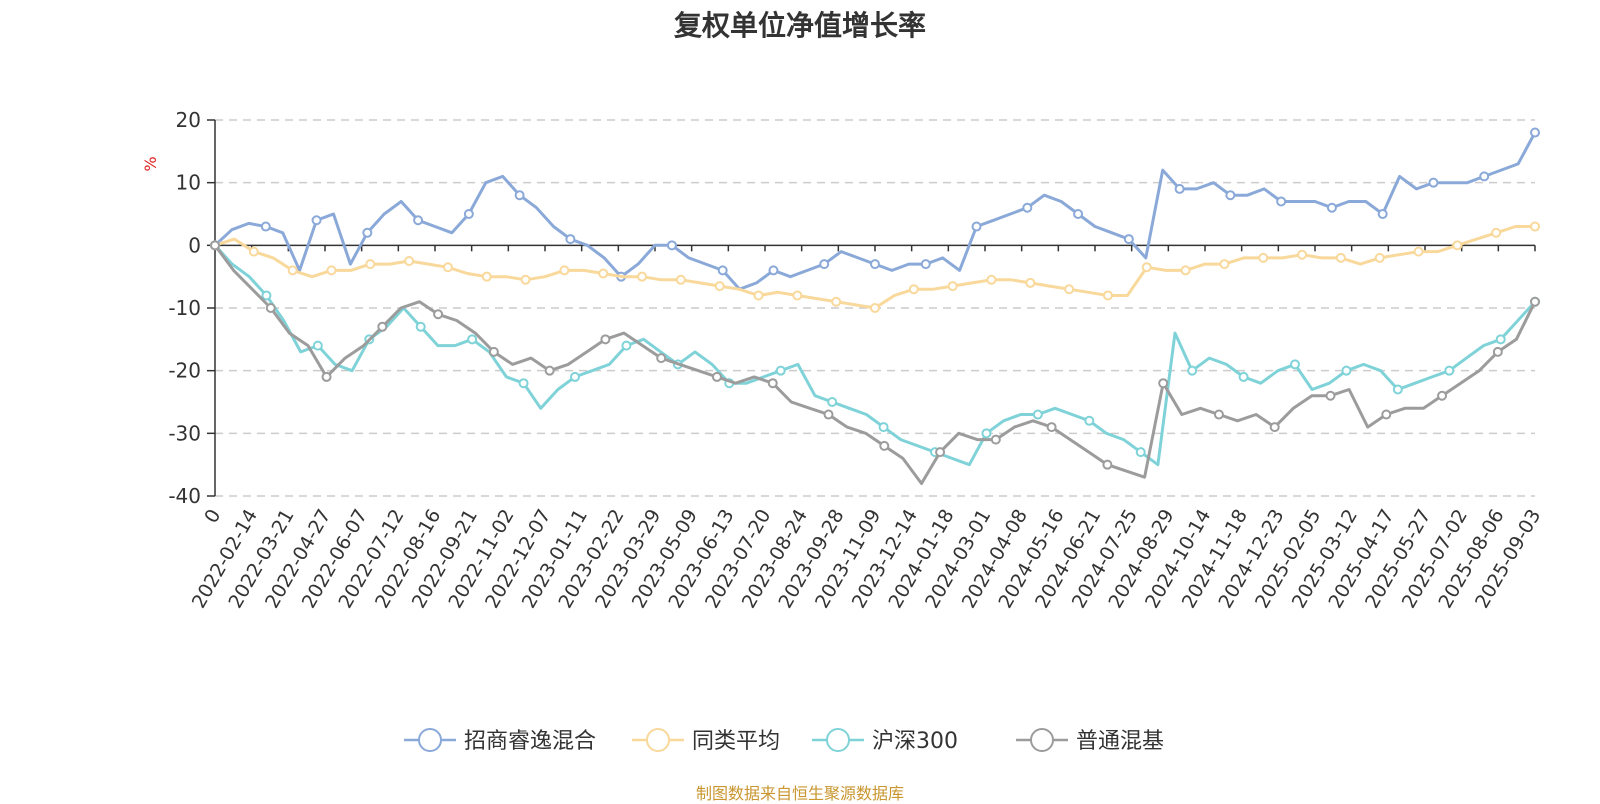  I want to click on legend: 招商睿逸混合 同类平均 沪深300 普通混基, so click(784, 741).